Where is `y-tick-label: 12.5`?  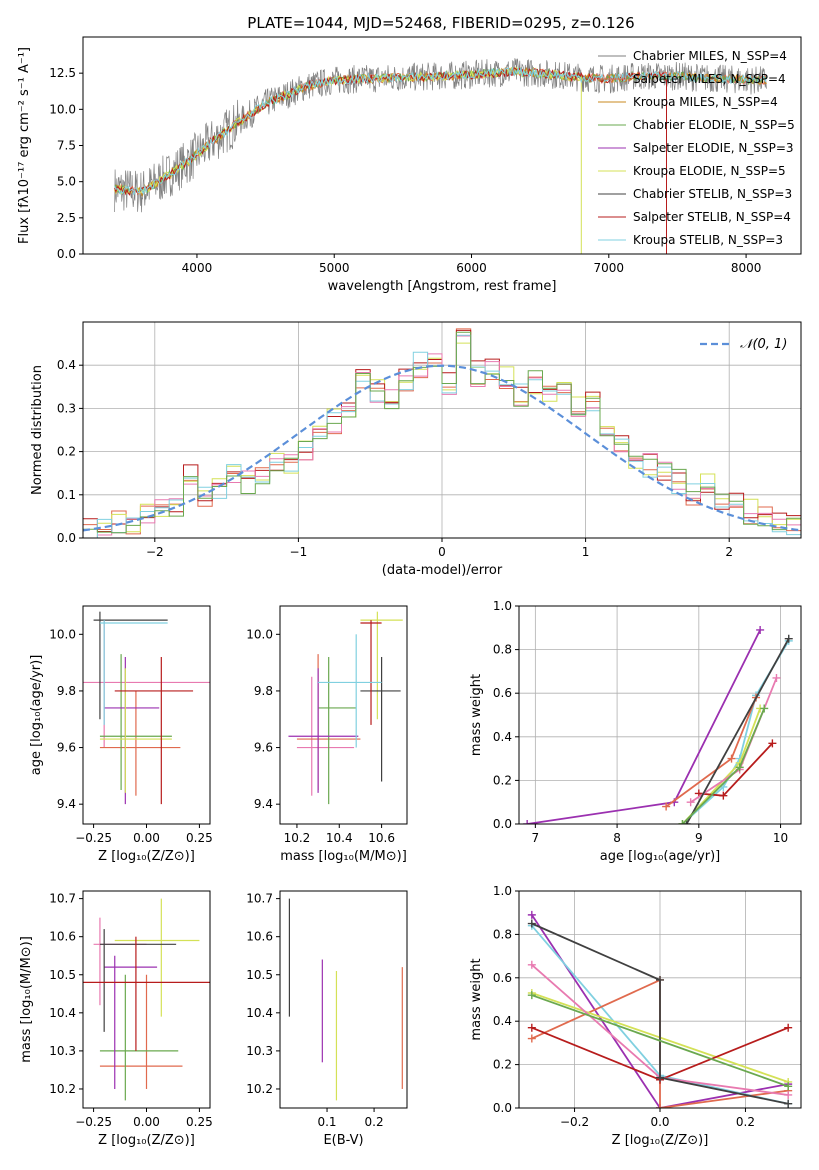
y-tick-label: 12.5 is located at coordinates (62, 73).